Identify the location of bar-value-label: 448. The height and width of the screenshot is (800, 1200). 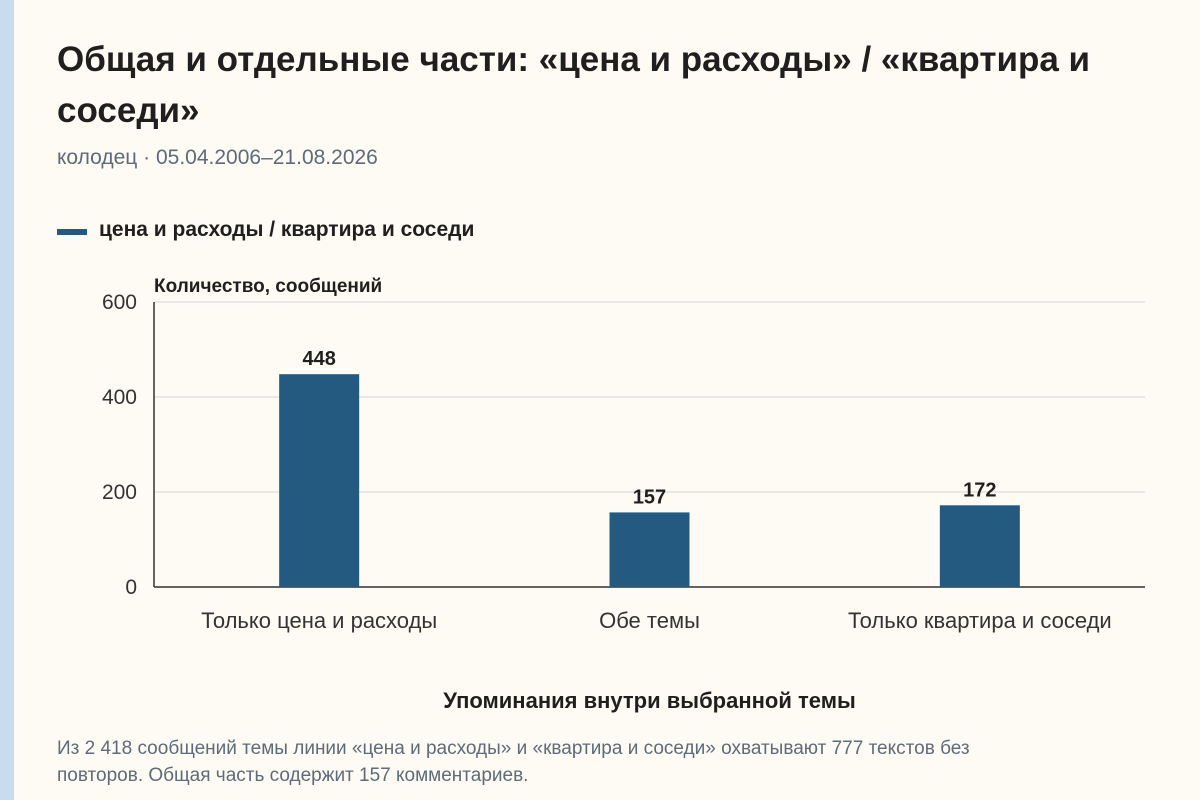
(318, 359).